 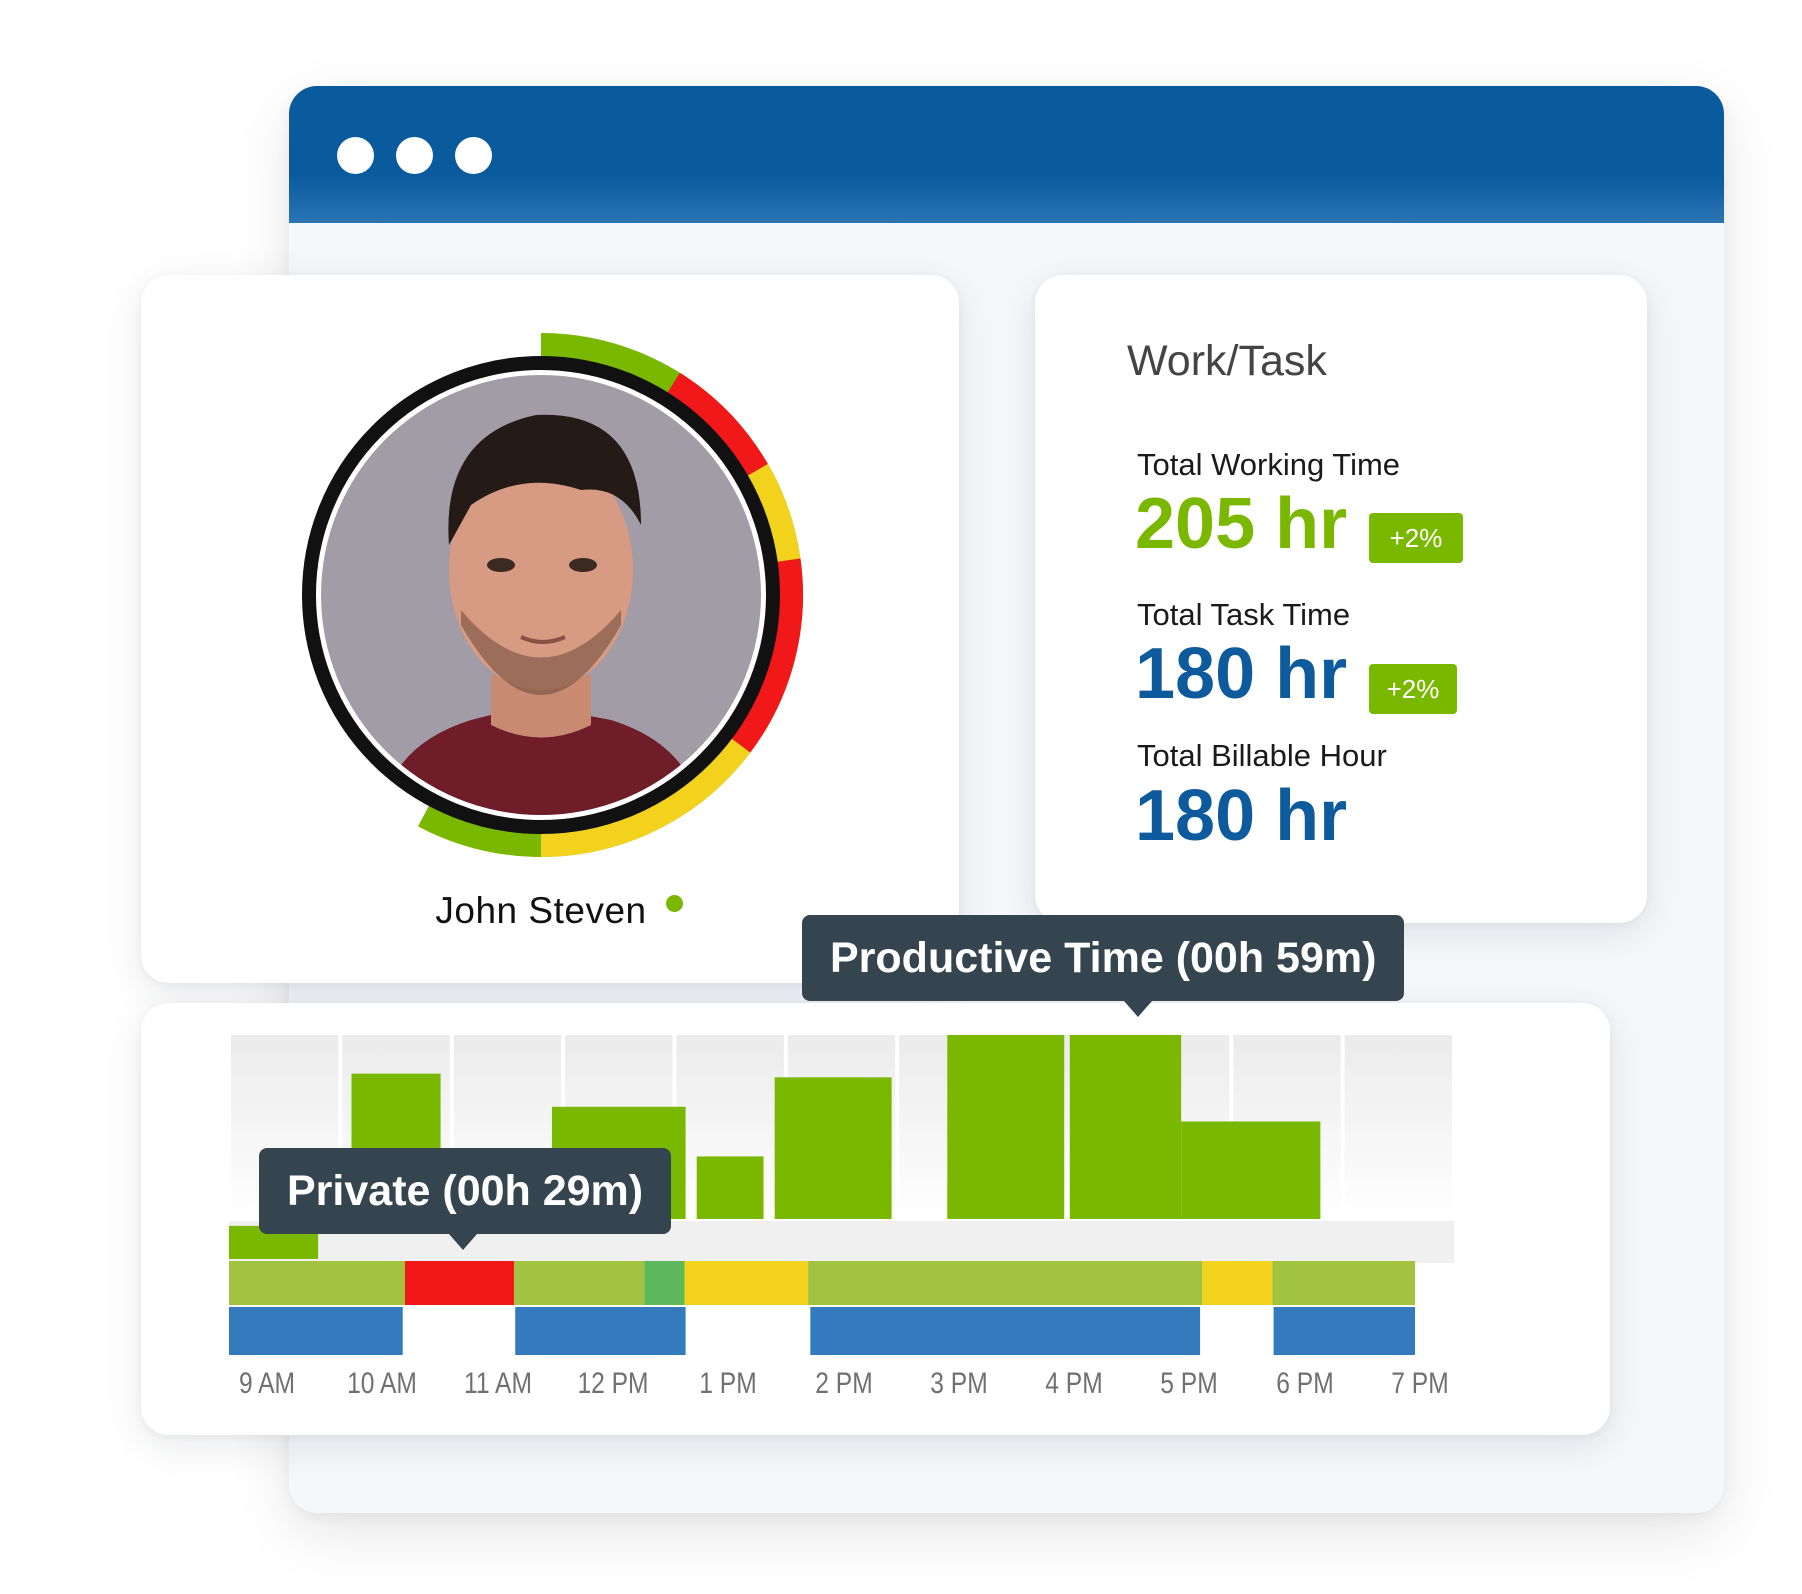 I want to click on x-tick-label: 10 AM, so click(x=382, y=1383).